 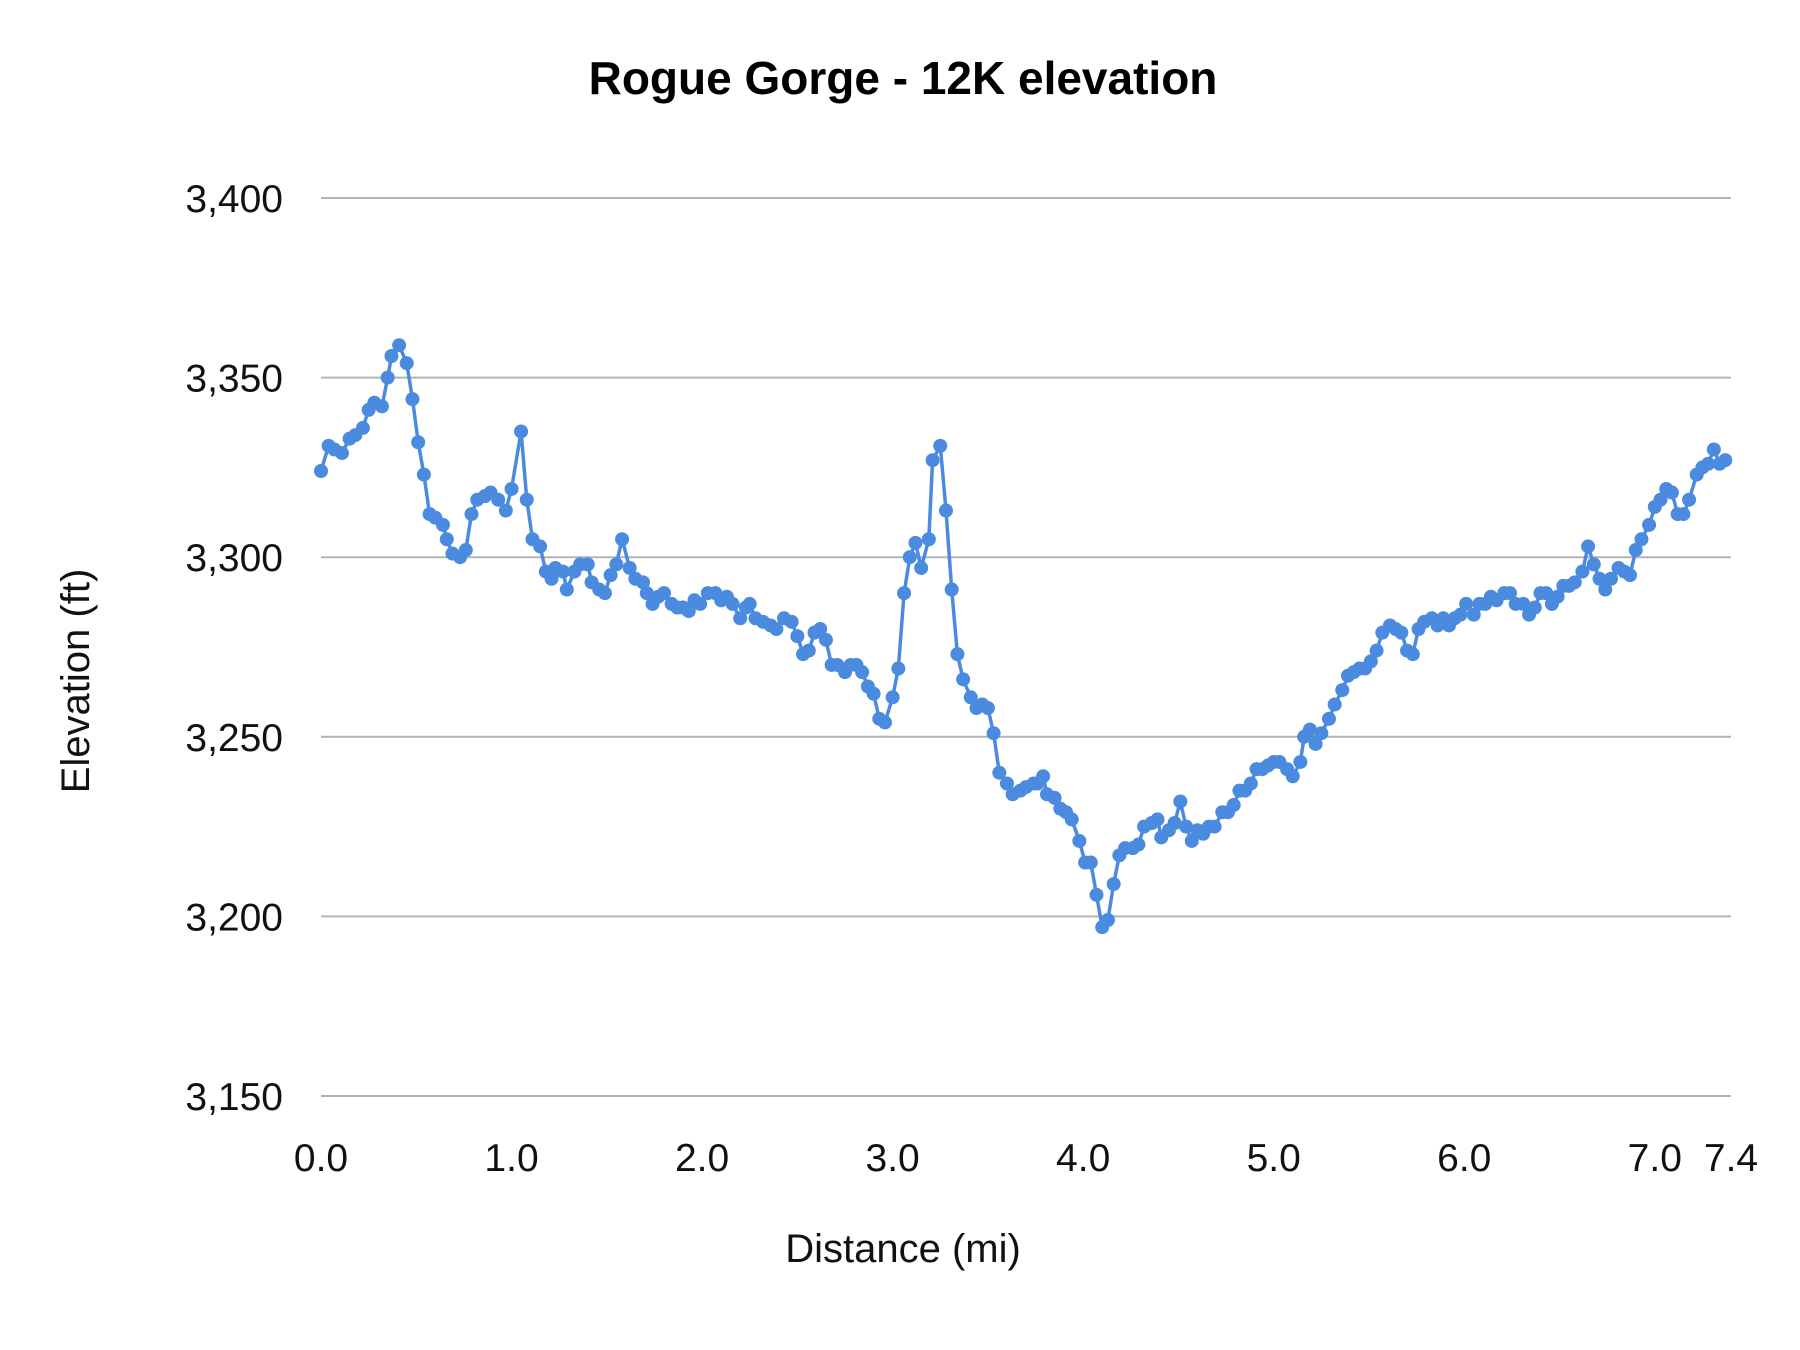 What do you see at coordinates (234, 379) in the screenshot?
I see `y-tick-label: 3,350` at bounding box center [234, 379].